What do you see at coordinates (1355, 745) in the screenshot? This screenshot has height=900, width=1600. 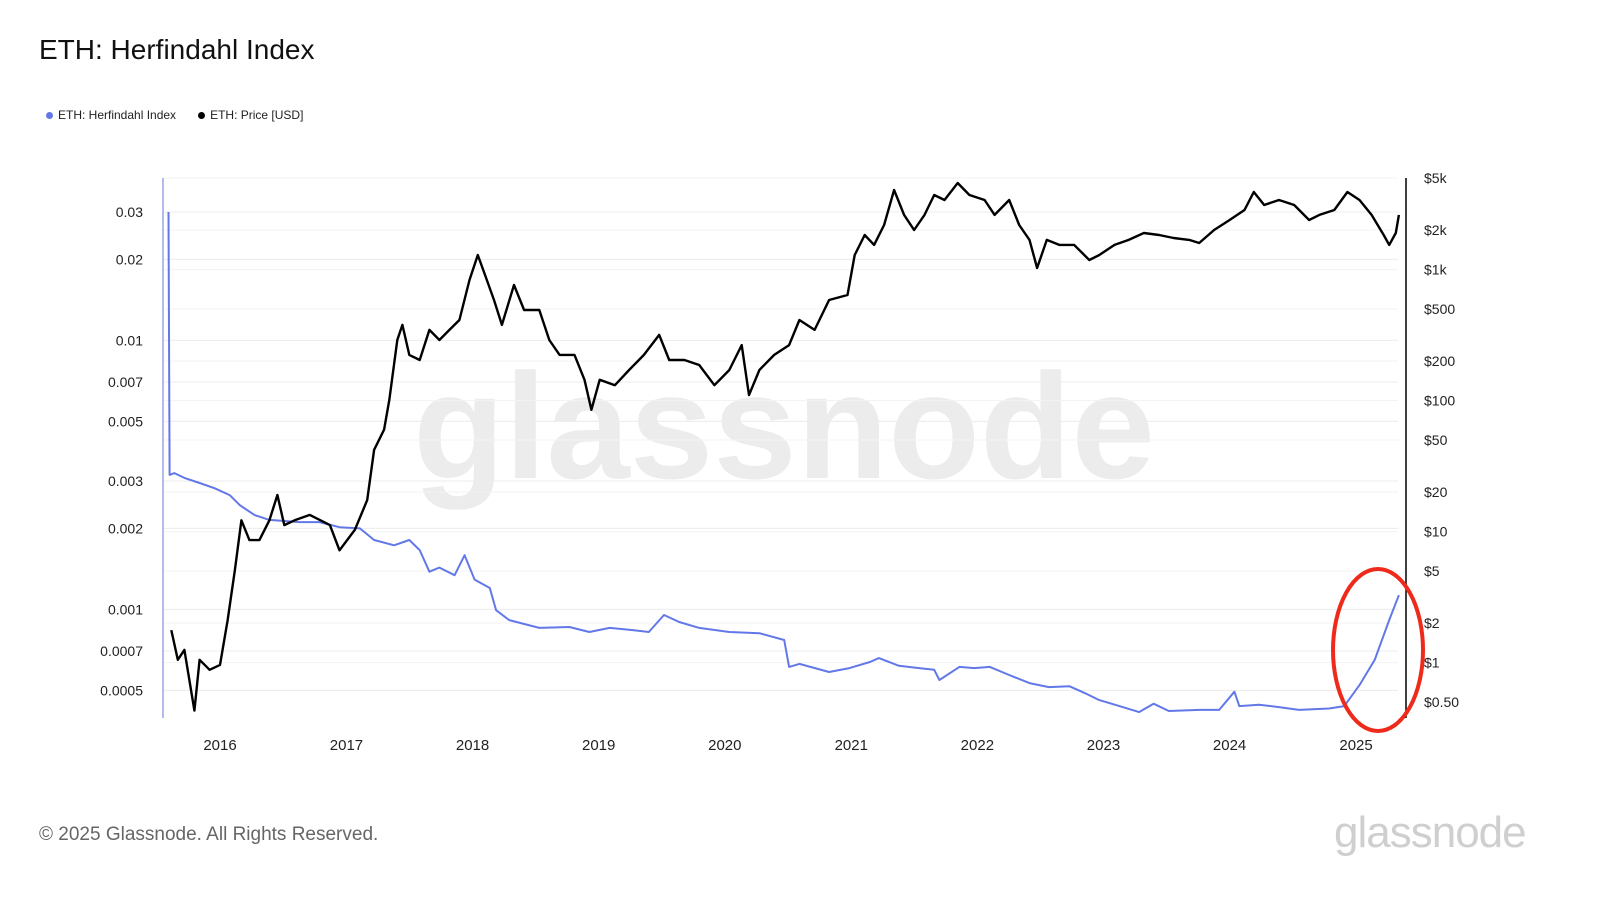 I see `x-tick-label: 2025` at bounding box center [1355, 745].